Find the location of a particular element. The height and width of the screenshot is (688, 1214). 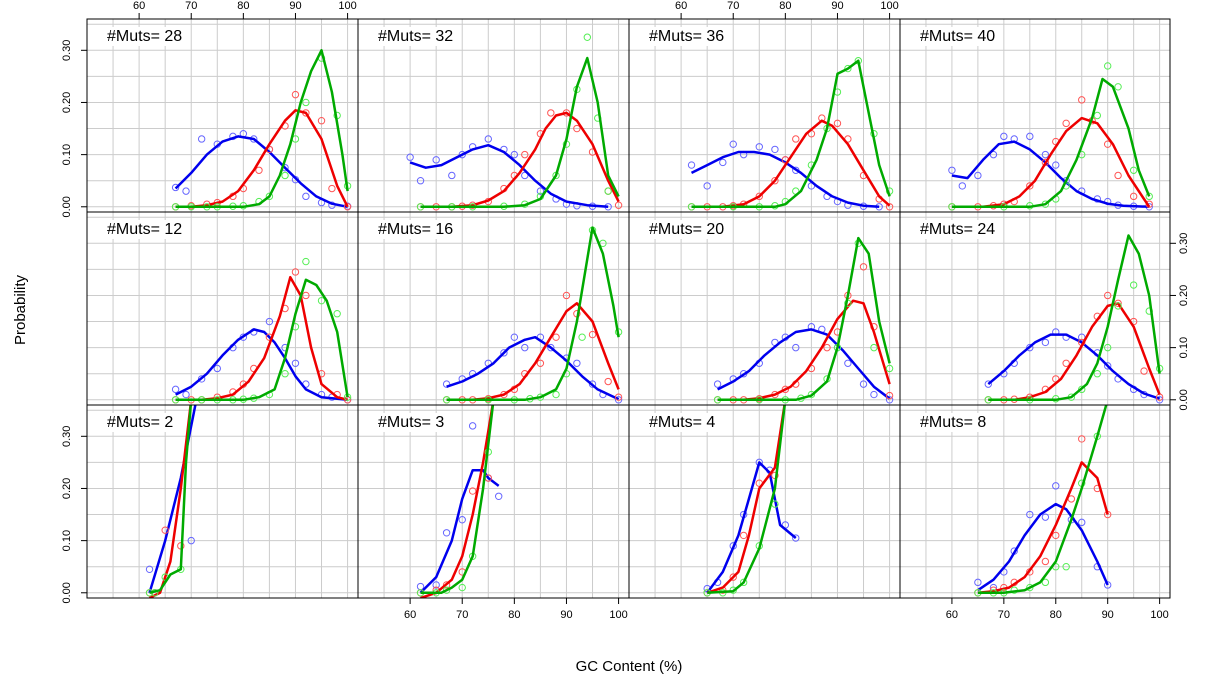

panel-11: #Muts= 4 is located at coordinates (764, 501).